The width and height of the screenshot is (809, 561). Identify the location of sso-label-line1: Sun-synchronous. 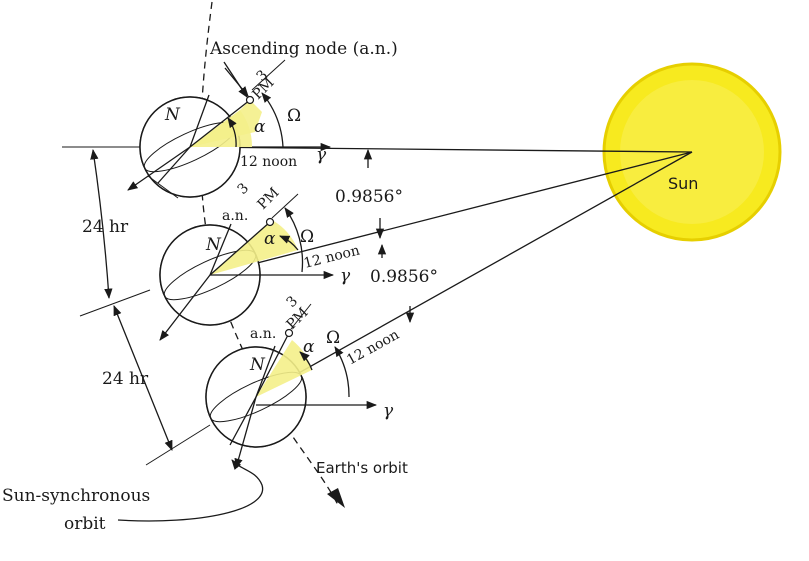
(76, 496).